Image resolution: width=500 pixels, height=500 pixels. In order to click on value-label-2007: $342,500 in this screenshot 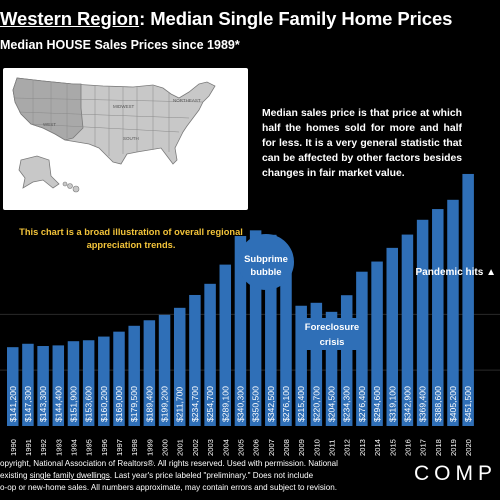, I will do `click(271, 404)`.